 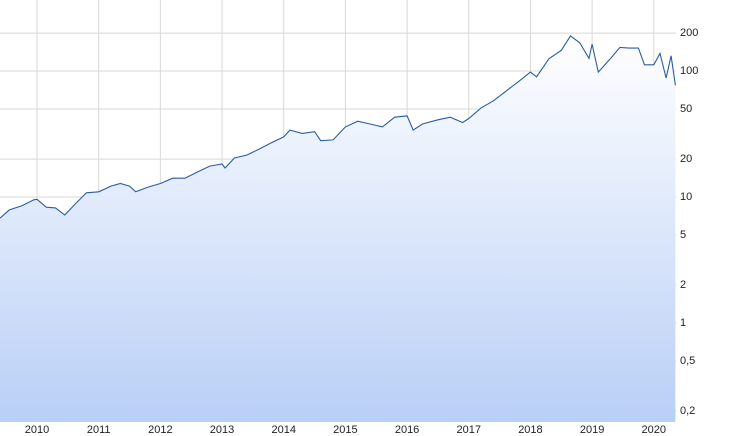 I want to click on x-tick-label: 2013, so click(x=222, y=430).